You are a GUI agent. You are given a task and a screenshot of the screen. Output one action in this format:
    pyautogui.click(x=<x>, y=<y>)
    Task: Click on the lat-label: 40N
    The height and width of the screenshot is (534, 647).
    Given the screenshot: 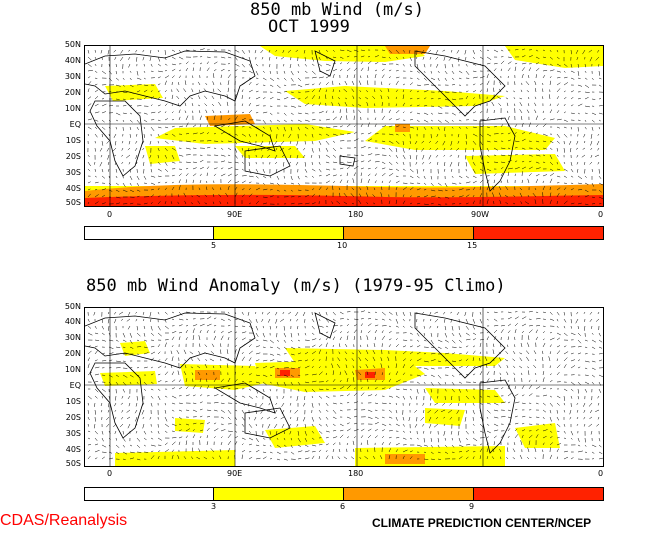 What is the action you would take?
    pyautogui.click(x=72, y=60)
    